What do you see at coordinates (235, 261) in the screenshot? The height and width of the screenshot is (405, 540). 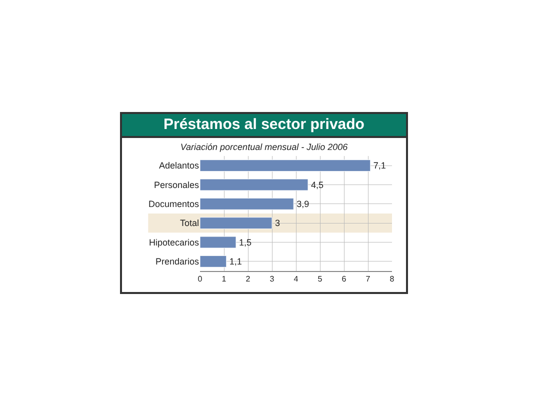 I see `data-label: 1,1` at bounding box center [235, 261].